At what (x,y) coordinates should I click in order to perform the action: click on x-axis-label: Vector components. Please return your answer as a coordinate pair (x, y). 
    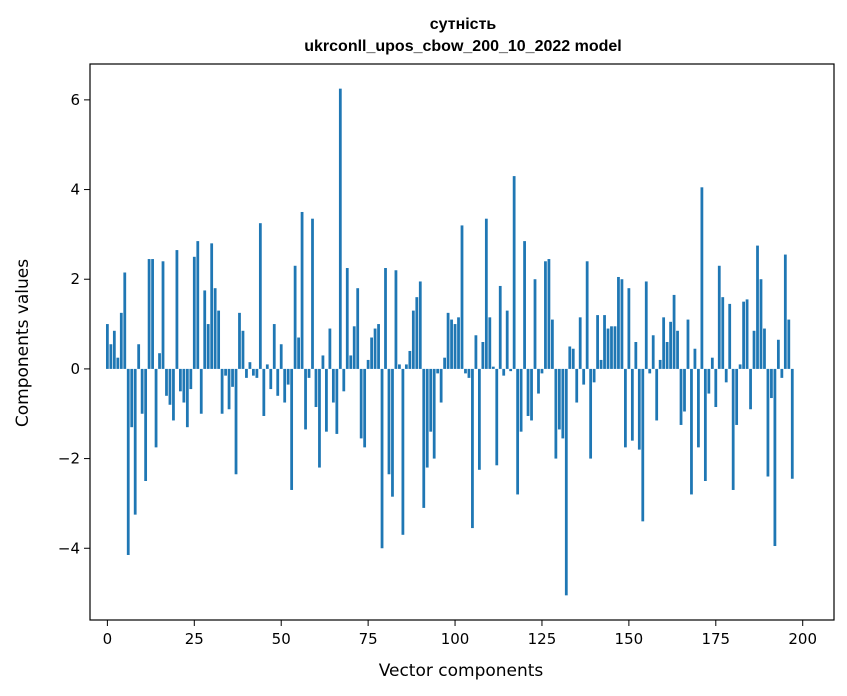
    Looking at the image, I should click on (461, 671).